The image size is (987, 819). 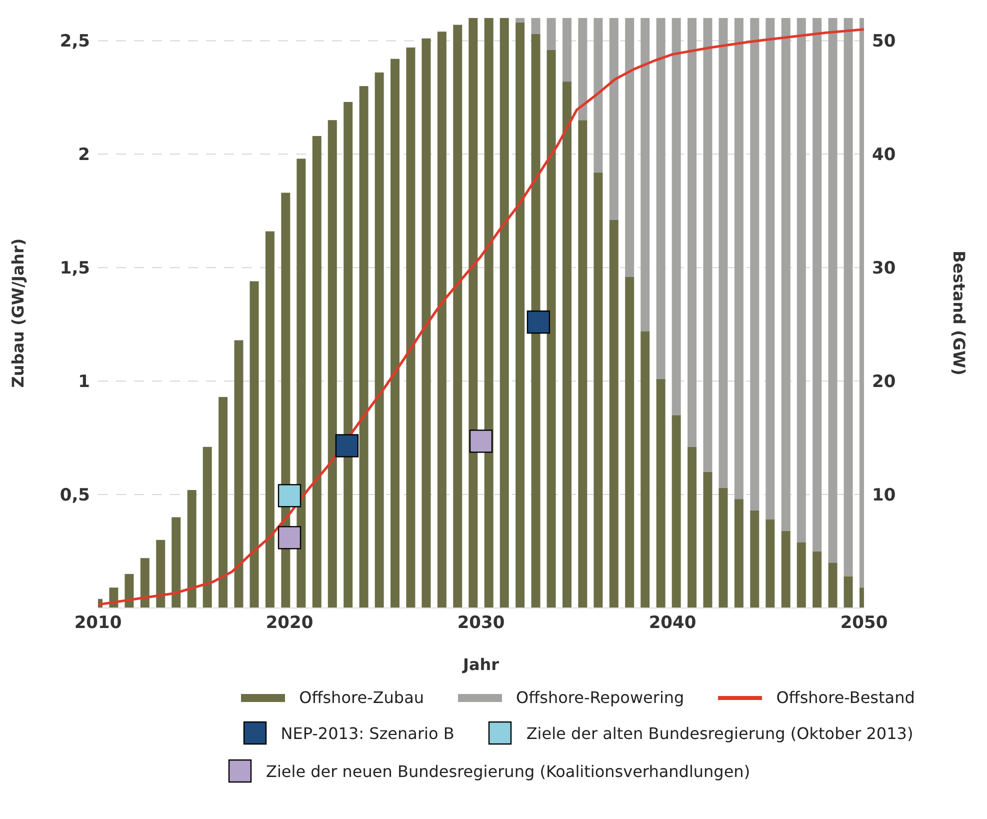 I want to click on y-tick-label: 2,5, so click(x=75, y=42).